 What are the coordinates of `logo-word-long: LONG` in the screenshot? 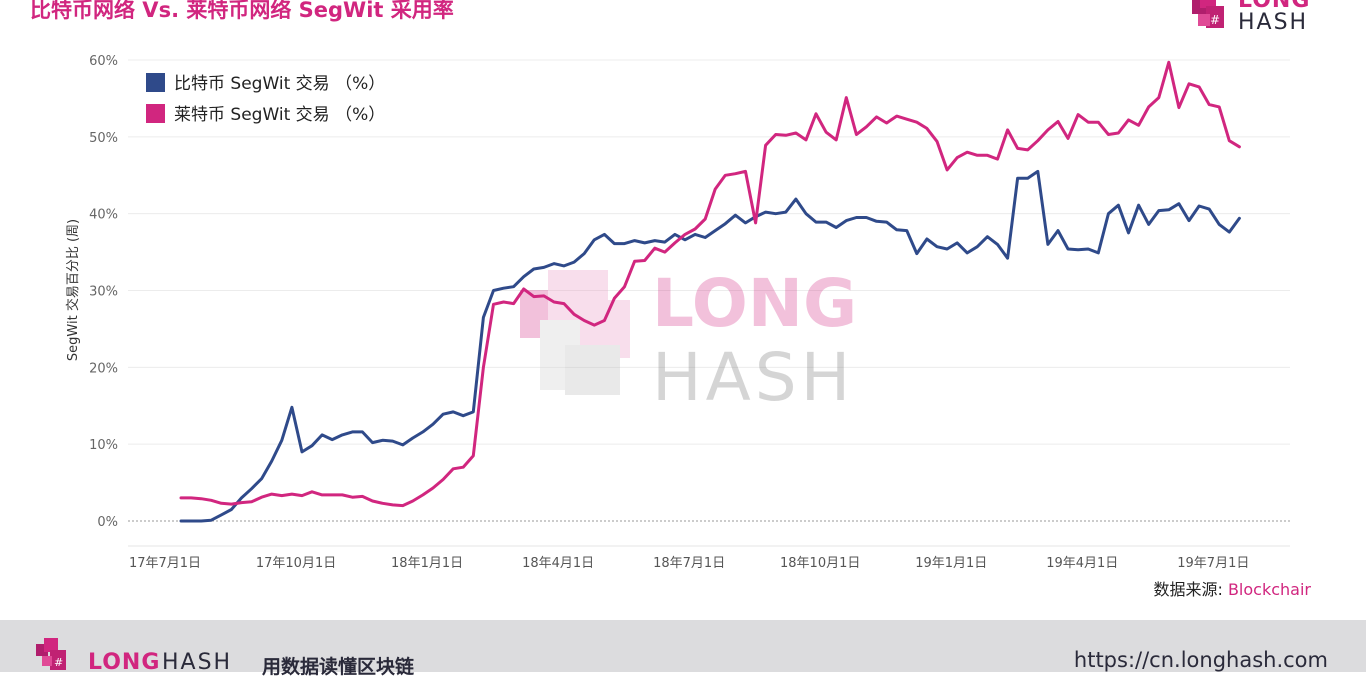 It's located at (1274, 6).